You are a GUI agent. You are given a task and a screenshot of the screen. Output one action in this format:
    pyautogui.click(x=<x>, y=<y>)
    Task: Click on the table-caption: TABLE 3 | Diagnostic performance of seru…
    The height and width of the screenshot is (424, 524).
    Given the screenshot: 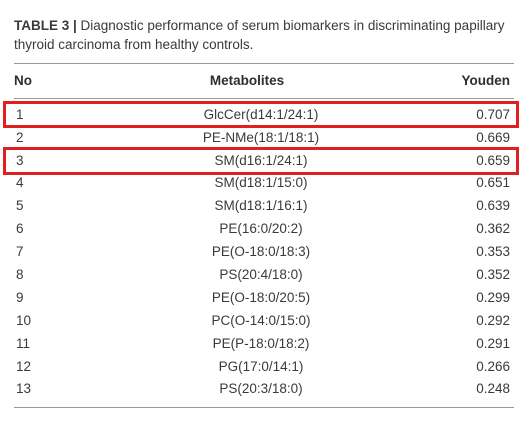 What is the action you would take?
    pyautogui.click(x=264, y=35)
    